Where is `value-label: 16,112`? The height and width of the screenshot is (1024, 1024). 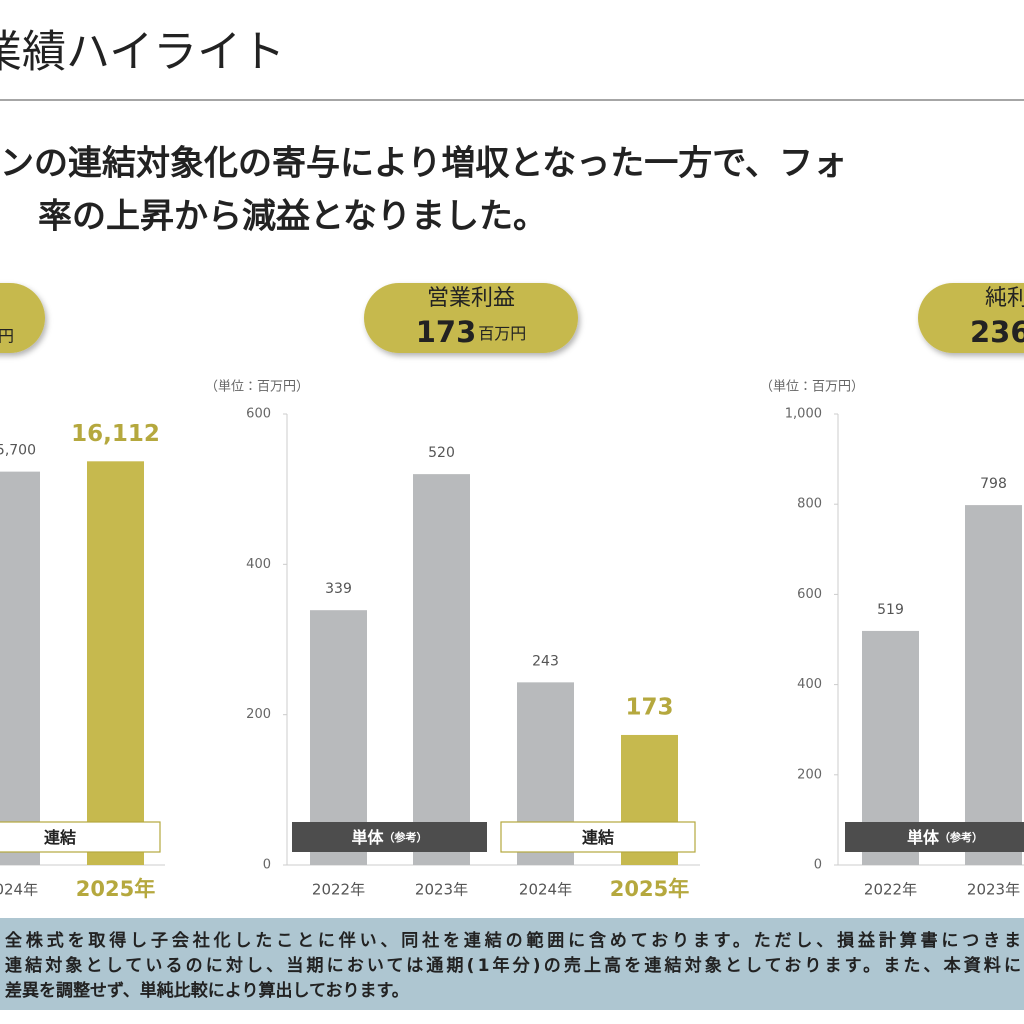
value-label: 16,112 is located at coordinates (115, 434).